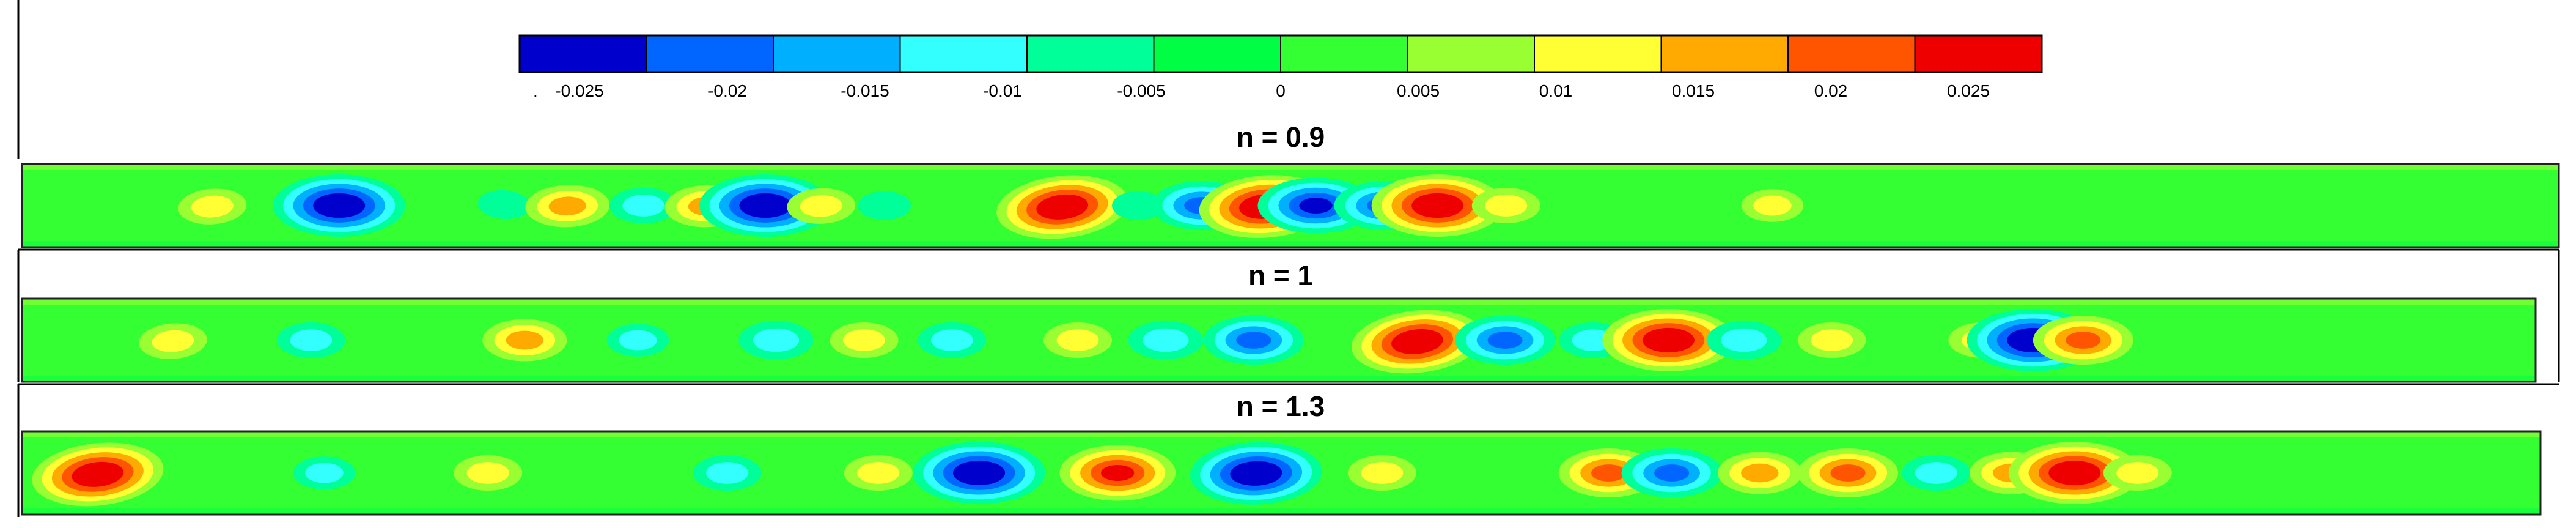 The height and width of the screenshot is (528, 2576). What do you see at coordinates (1831, 90) in the screenshot?
I see `colorbar-tick-label: 0.02` at bounding box center [1831, 90].